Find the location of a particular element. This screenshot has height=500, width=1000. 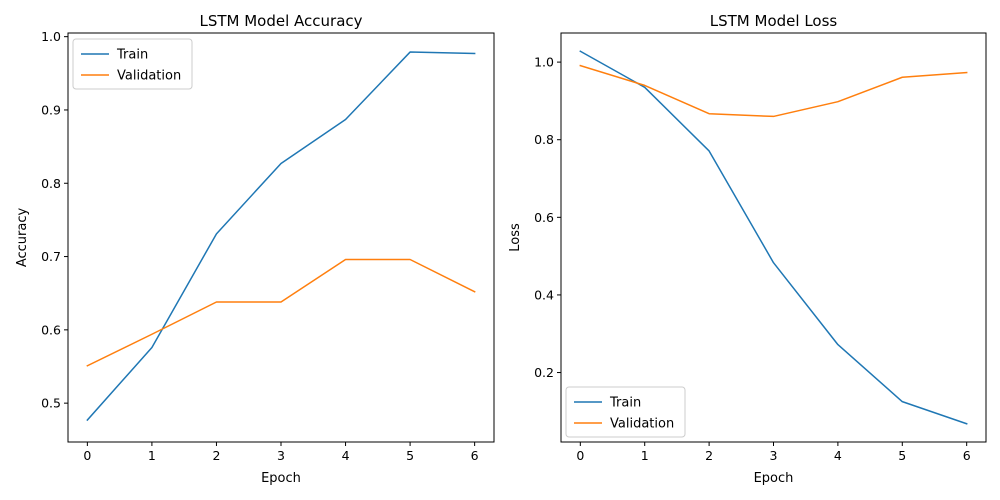

y-tick-label: 0.2 is located at coordinates (544, 372).